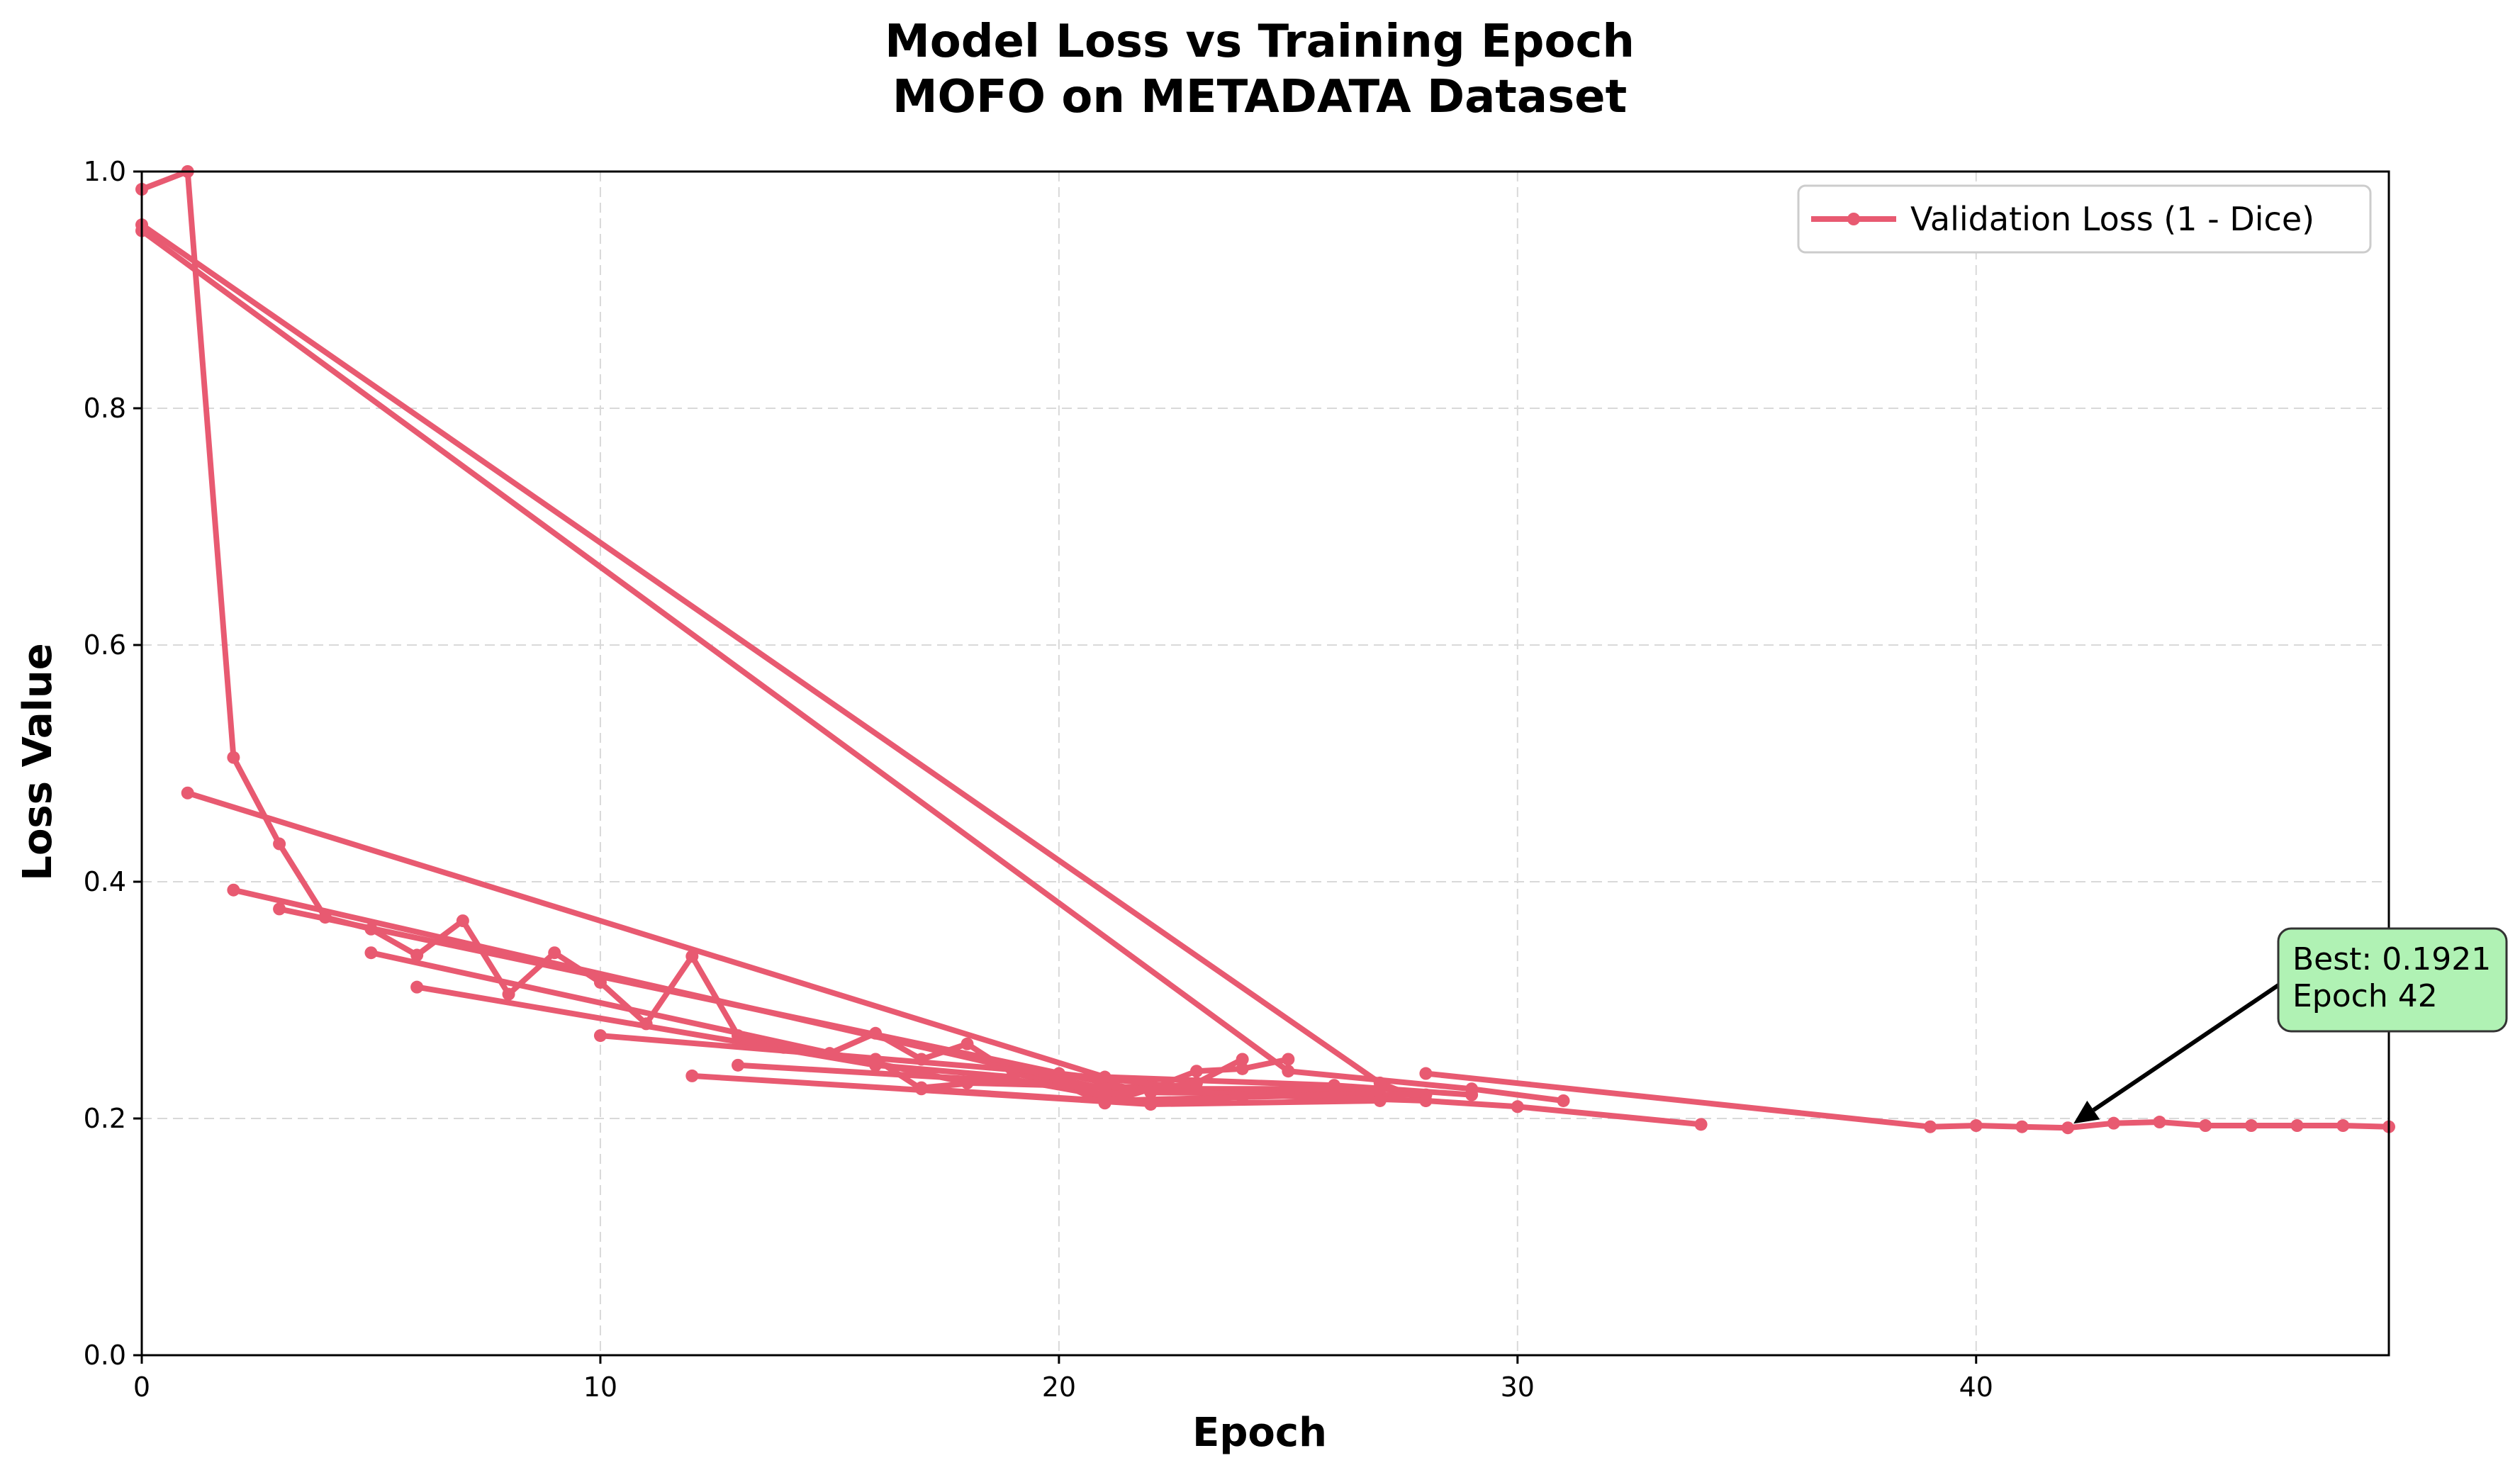 The width and height of the screenshot is (2520, 1475). I want to click on y-tick-label: 0.4, so click(105, 881).